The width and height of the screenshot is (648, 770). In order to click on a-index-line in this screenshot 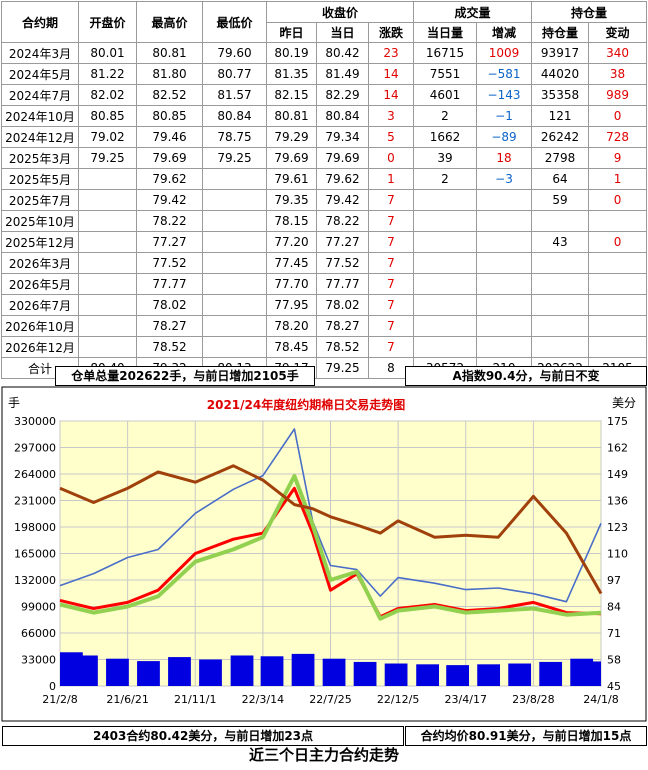, I will do `click(331, 529)`.